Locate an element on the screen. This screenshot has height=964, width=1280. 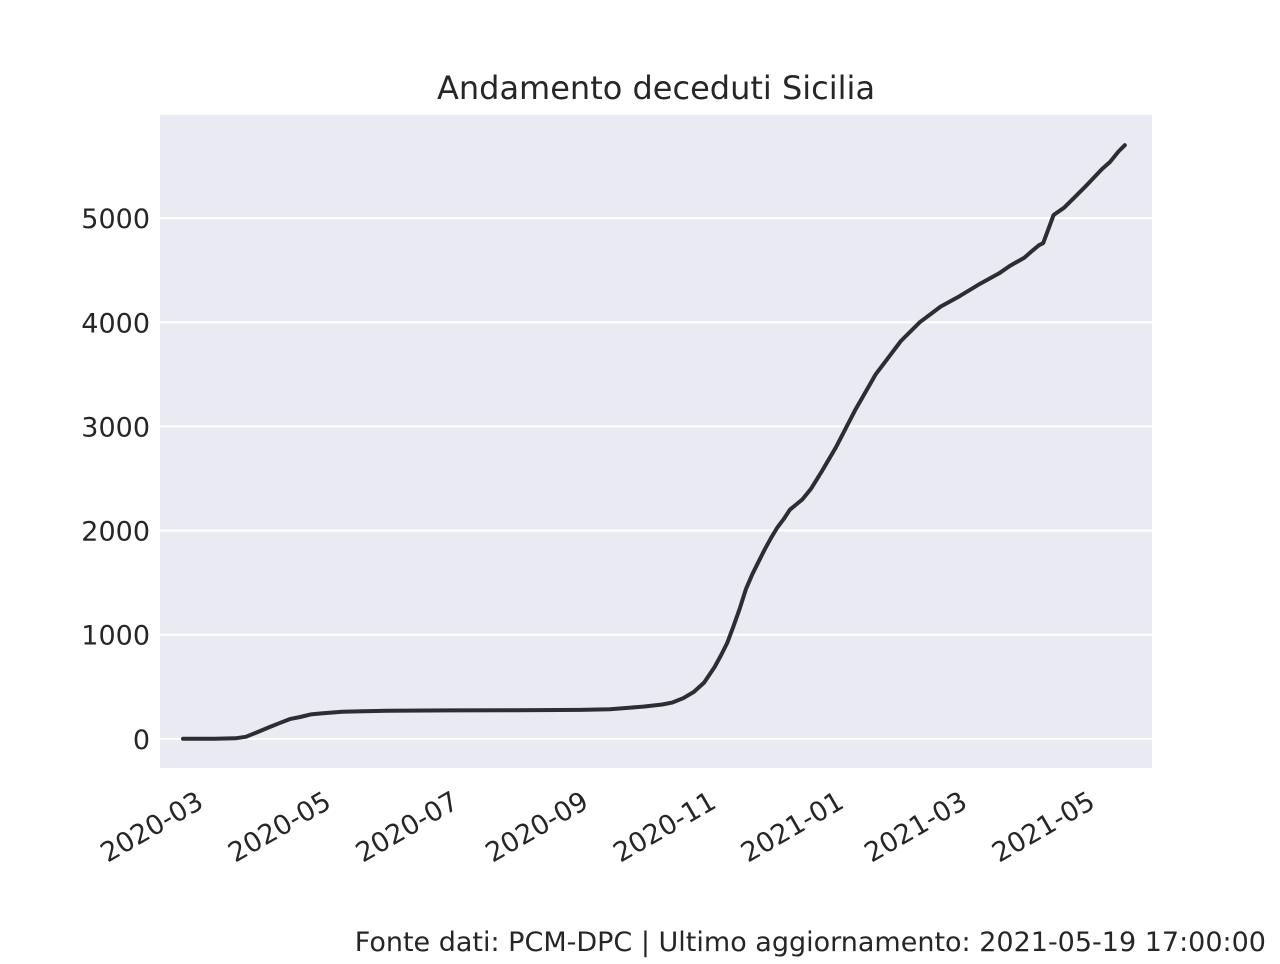
y-tick-label: 3000 is located at coordinates (115, 427).